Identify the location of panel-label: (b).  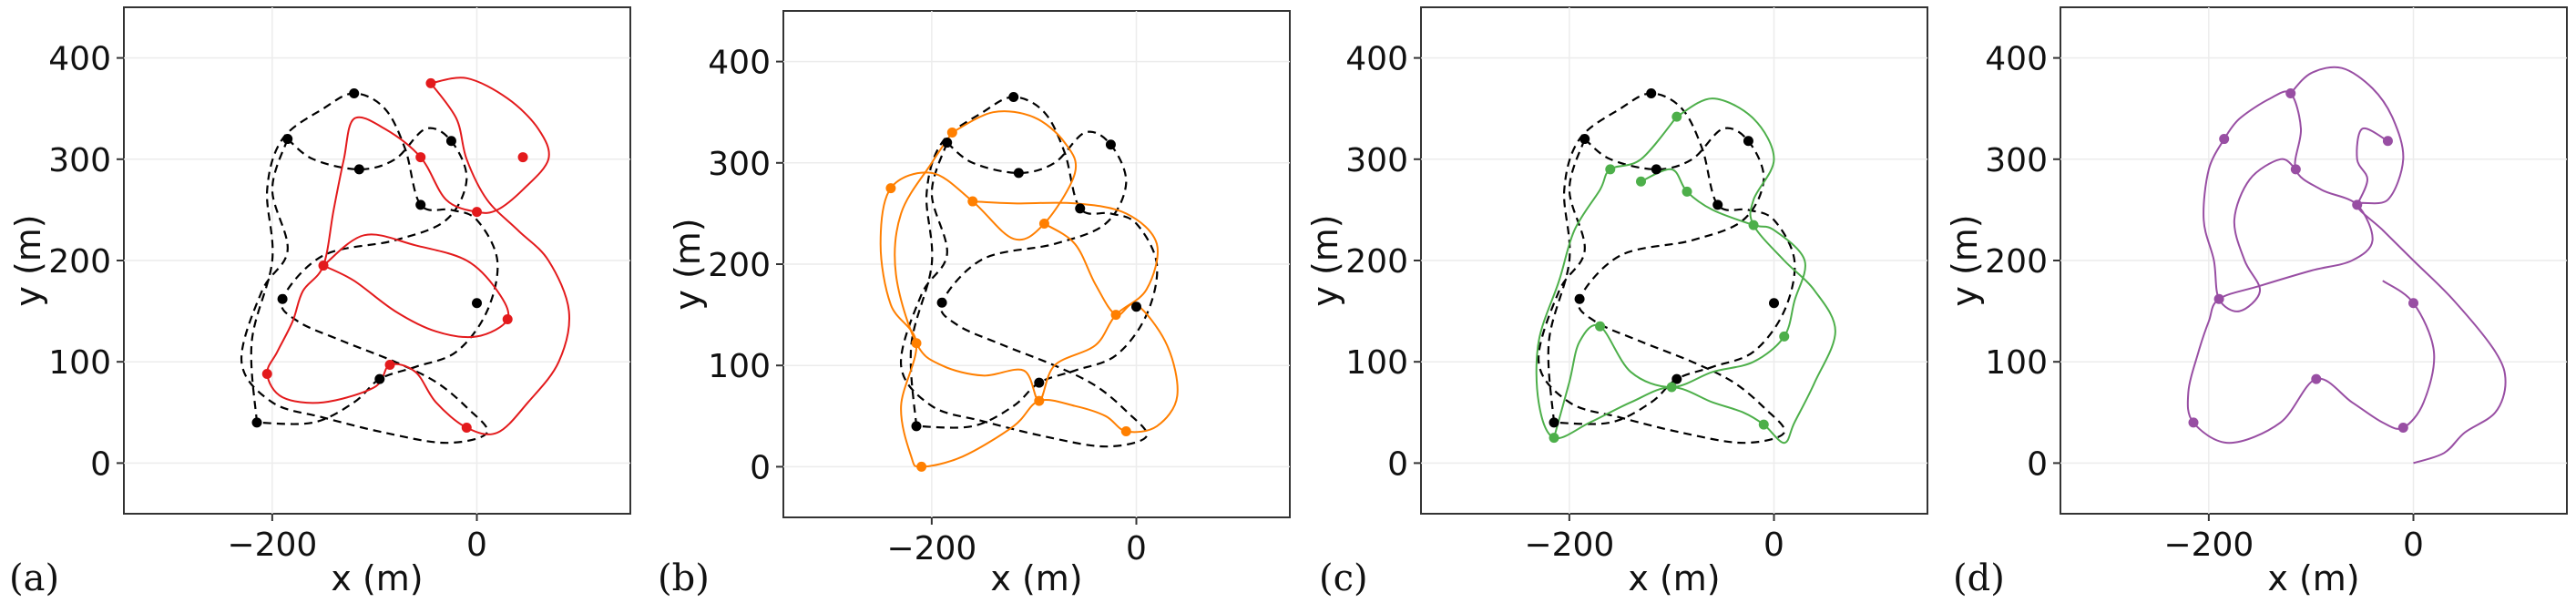
(684, 578).